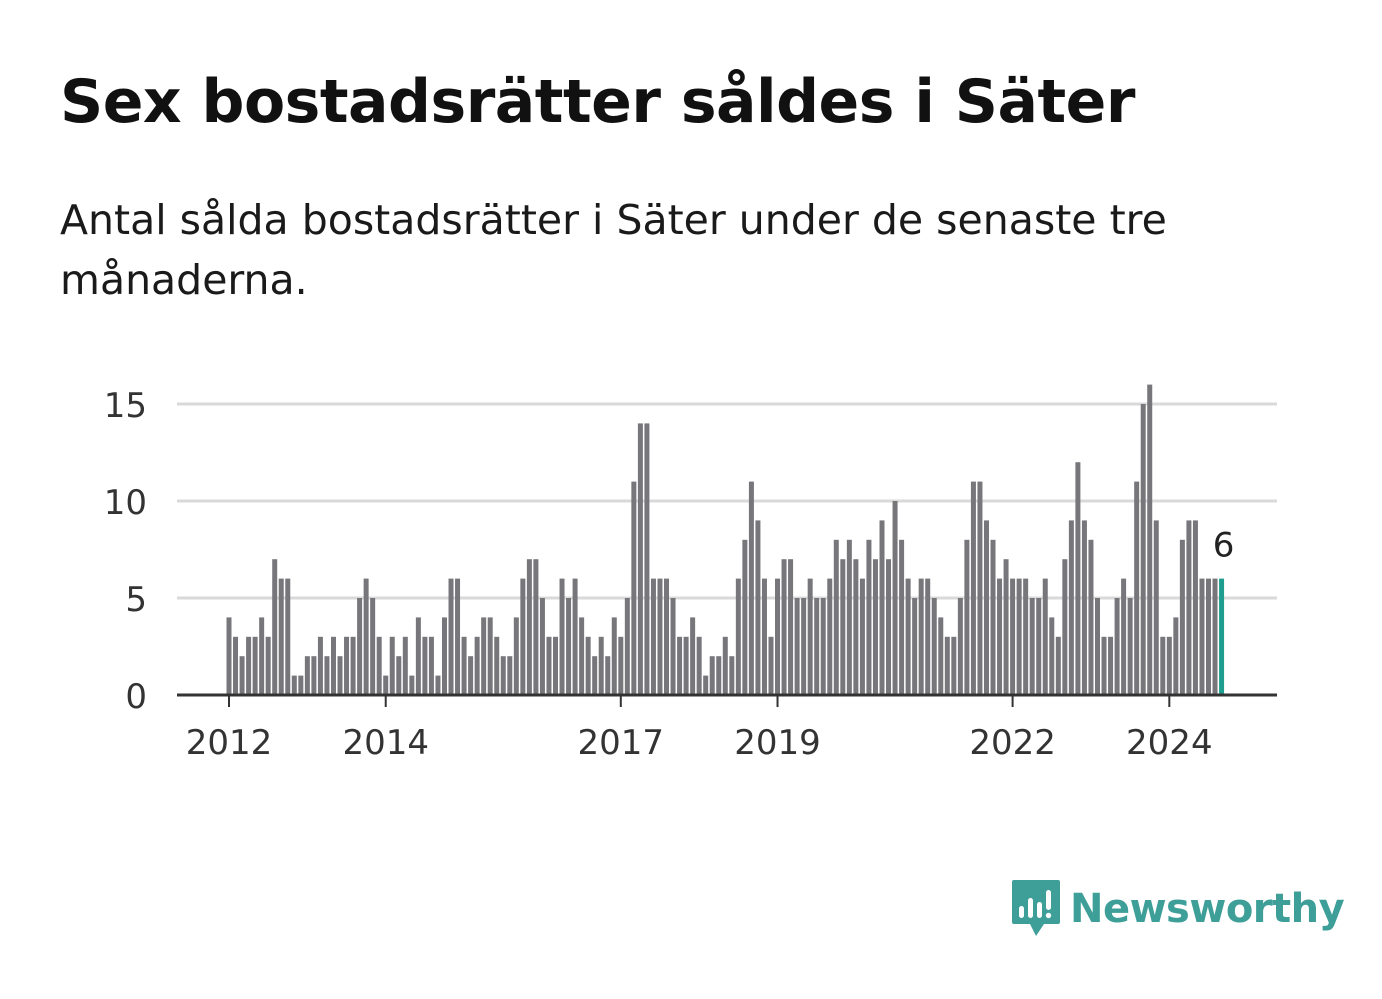 This screenshot has height=999, width=1382. I want to click on x-tick-label: 2019, so click(777, 743).